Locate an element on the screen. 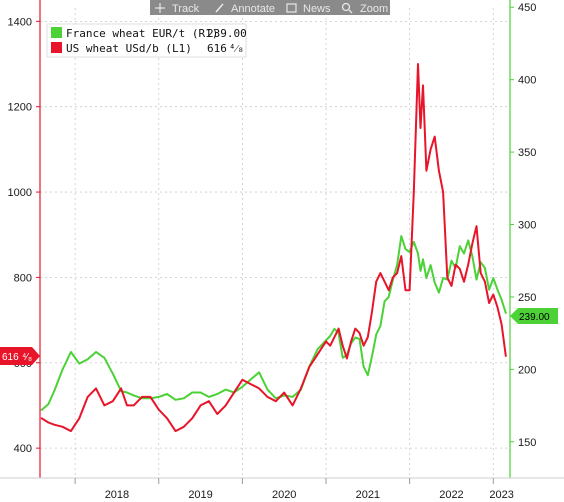 The width and height of the screenshot is (564, 502). toolbar-annotate-label: Annotate is located at coordinates (253, 9).